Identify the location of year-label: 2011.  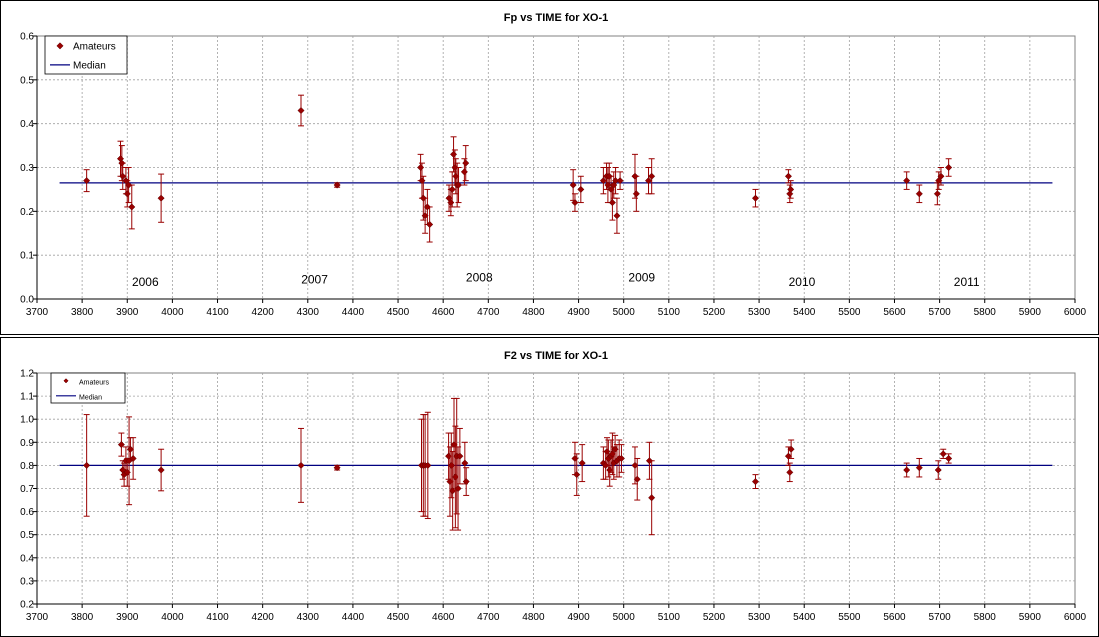
(967, 282).